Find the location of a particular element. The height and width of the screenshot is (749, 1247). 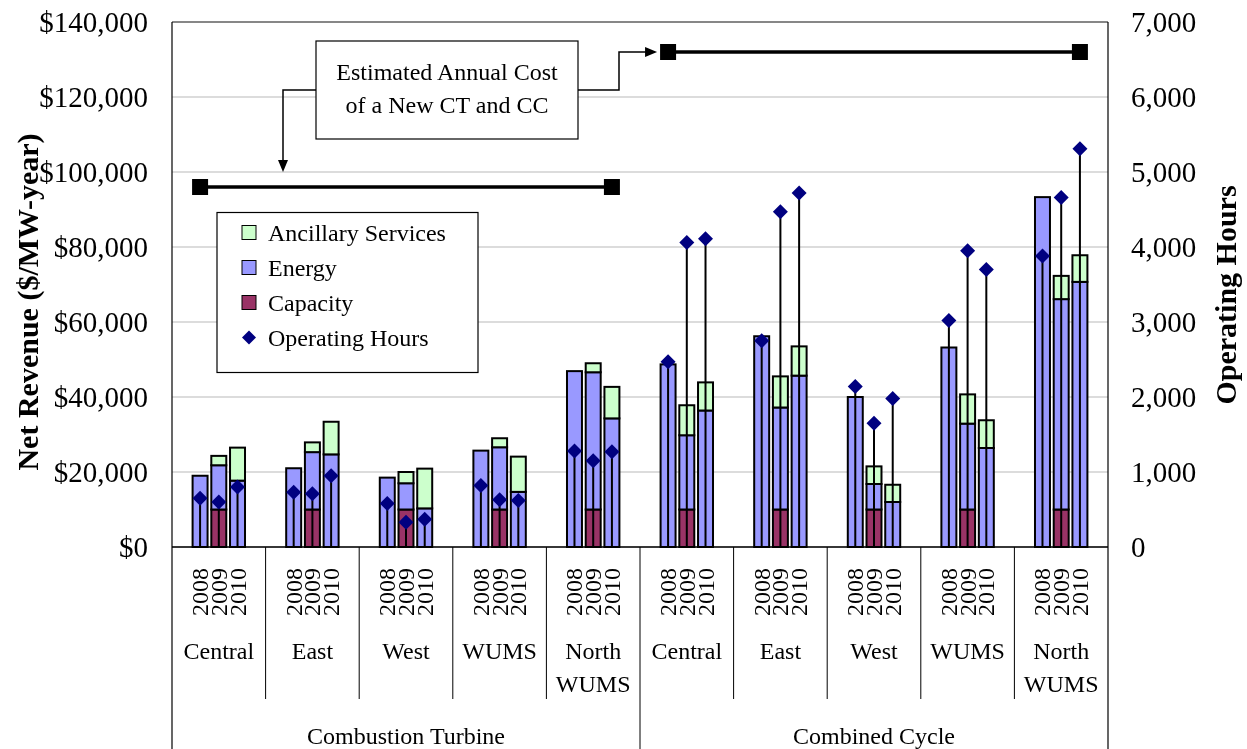

legend-label: Ancillary Services is located at coordinates (357, 232).